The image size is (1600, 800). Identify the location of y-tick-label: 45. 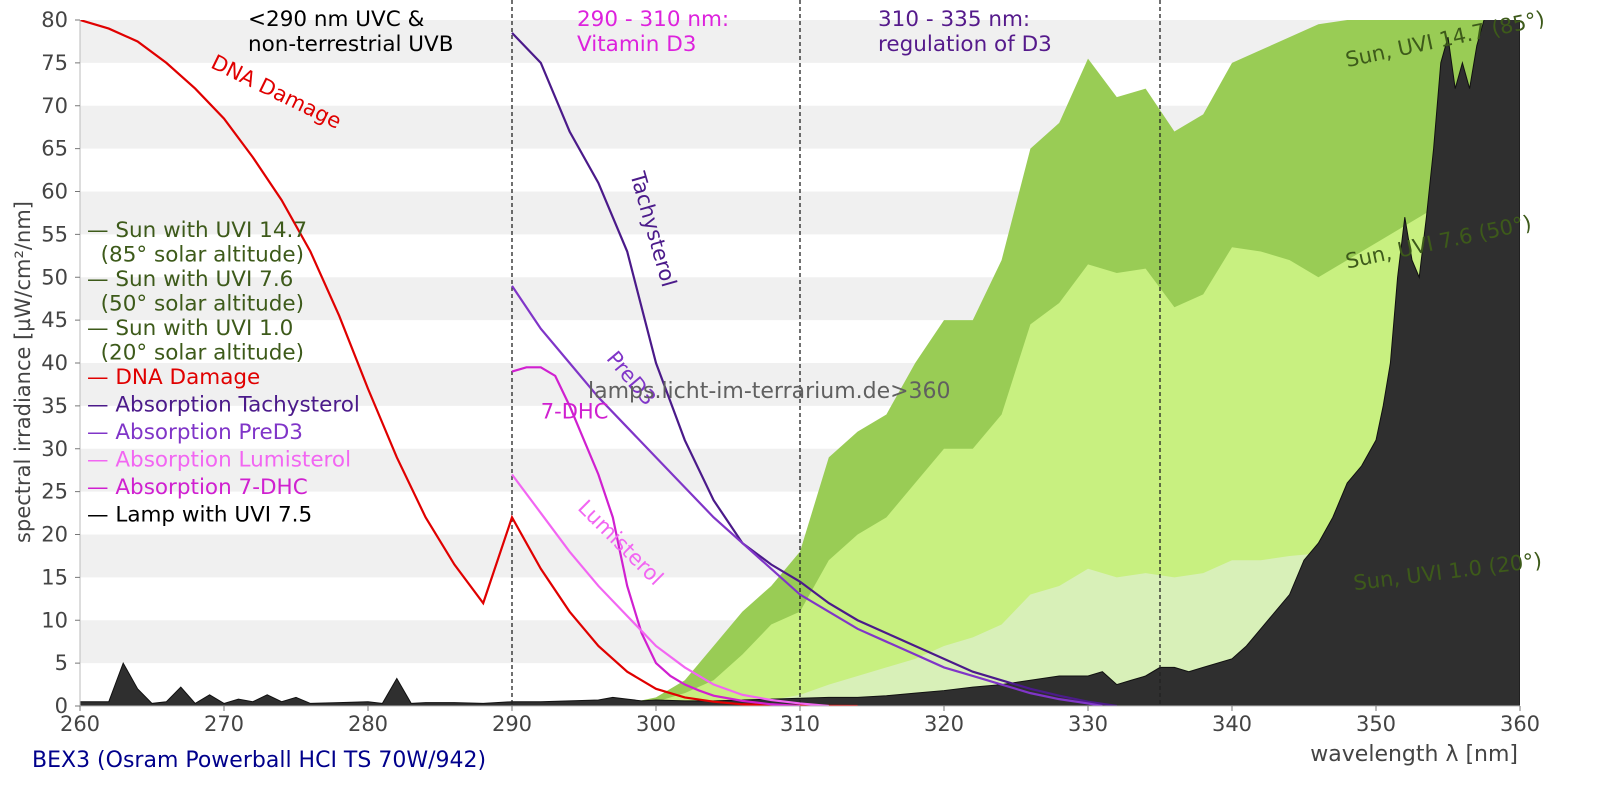
(54, 320).